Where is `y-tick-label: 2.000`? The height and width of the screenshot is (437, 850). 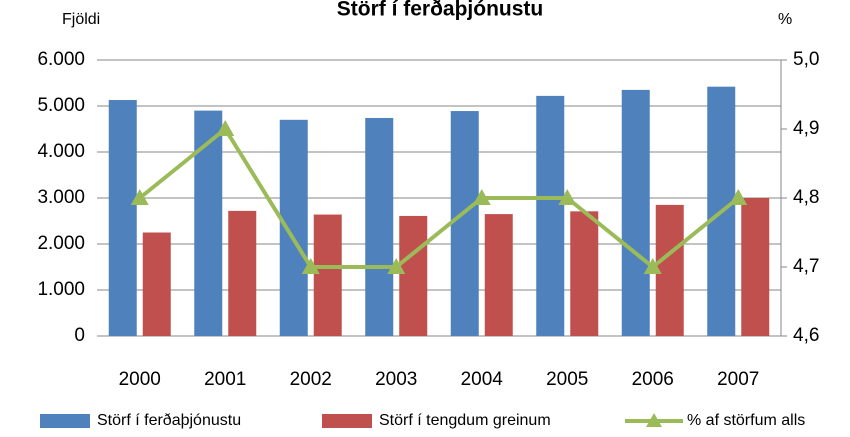
y-tick-label: 2.000 is located at coordinates (61, 243).